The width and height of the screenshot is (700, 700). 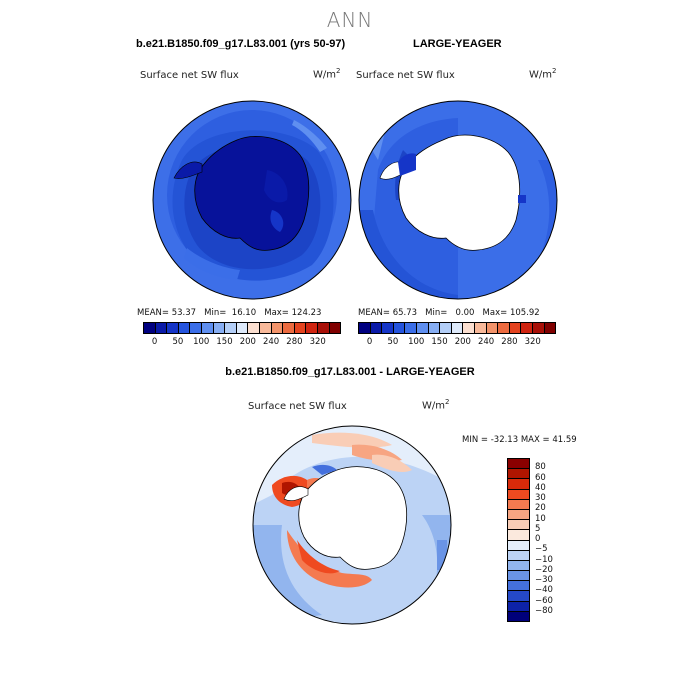 What do you see at coordinates (436, 405) in the screenshot?
I see `diff-units: W/m2` at bounding box center [436, 405].